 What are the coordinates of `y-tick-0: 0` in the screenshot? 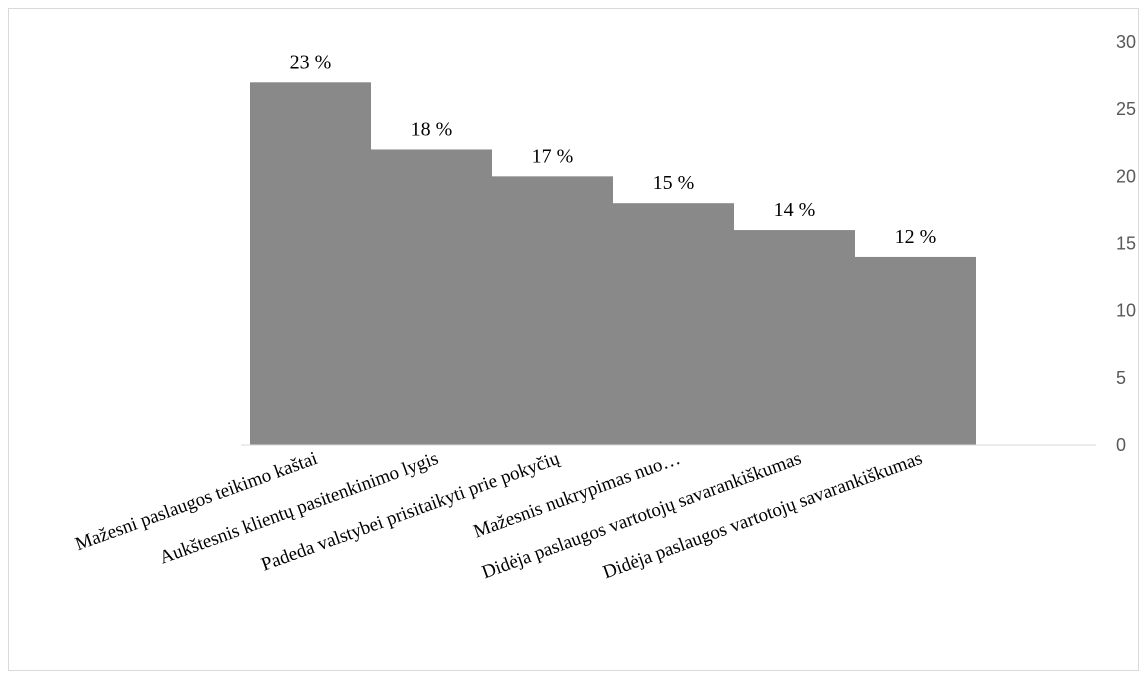 It's located at (1121, 445).